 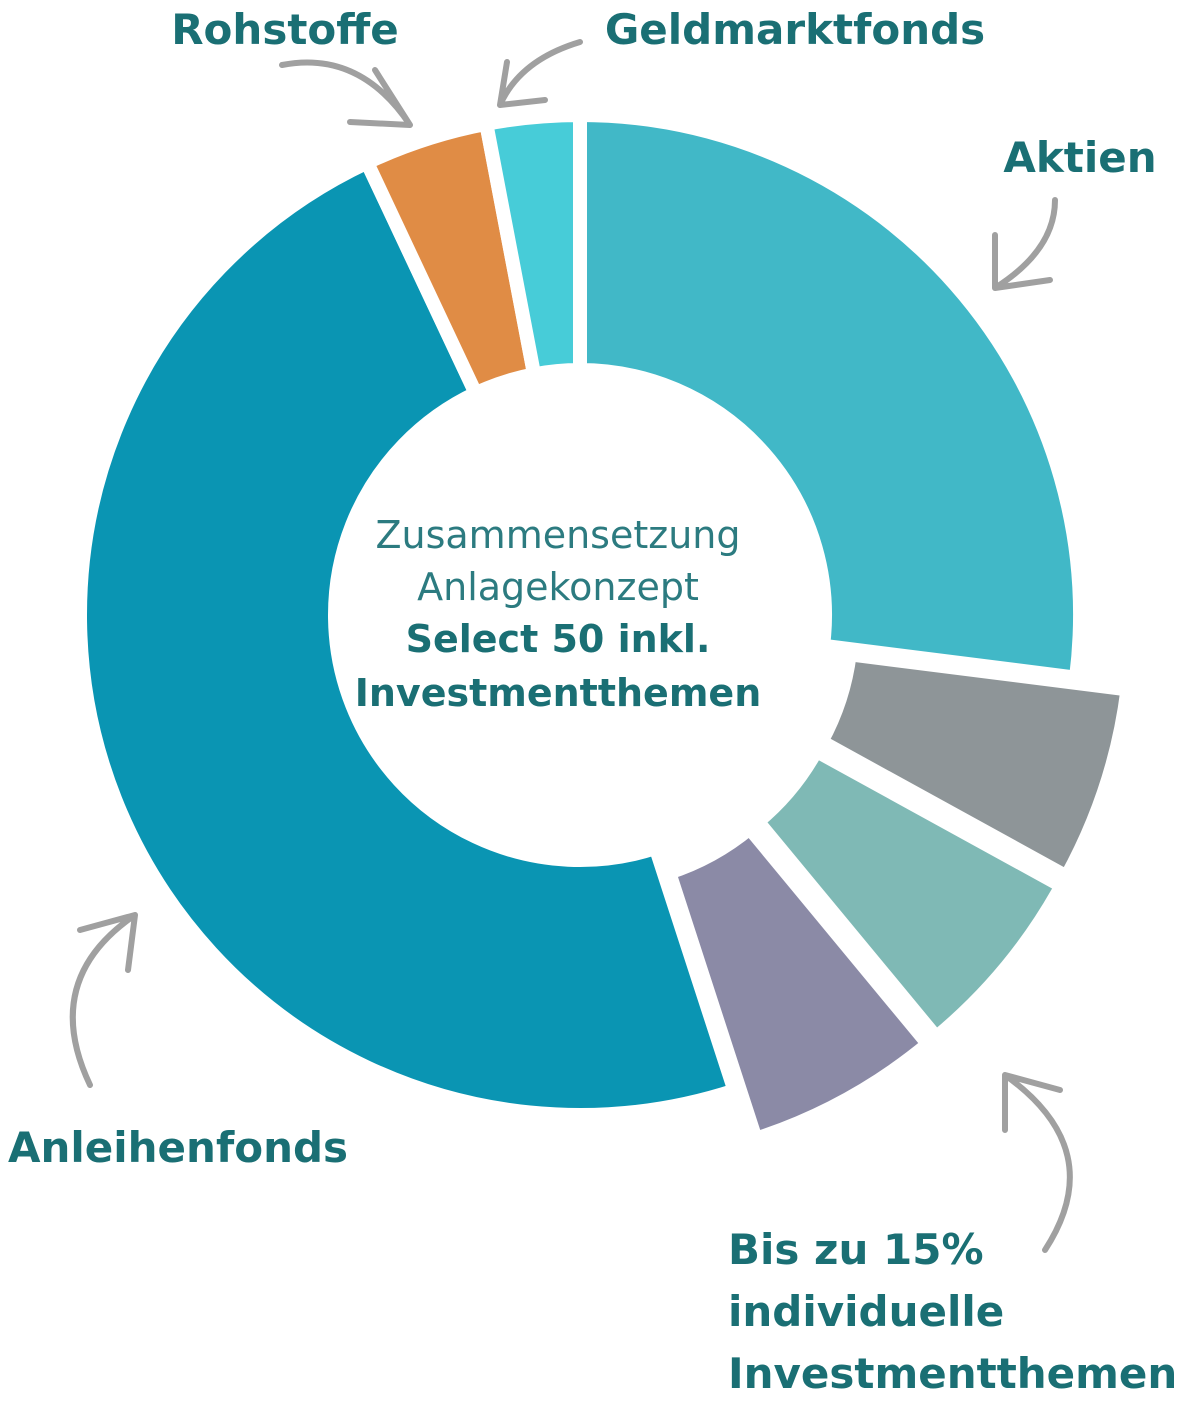 I want to click on category-label: Anleihenfonds, so click(x=178, y=1147).